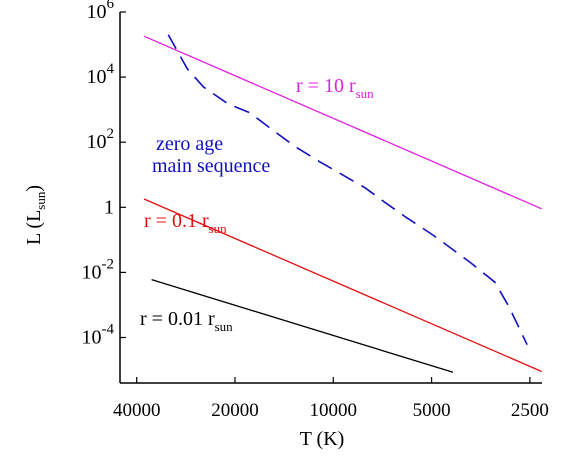 This screenshot has width=566, height=458. I want to click on y-axis-label-sub: sun, so click(40, 200).